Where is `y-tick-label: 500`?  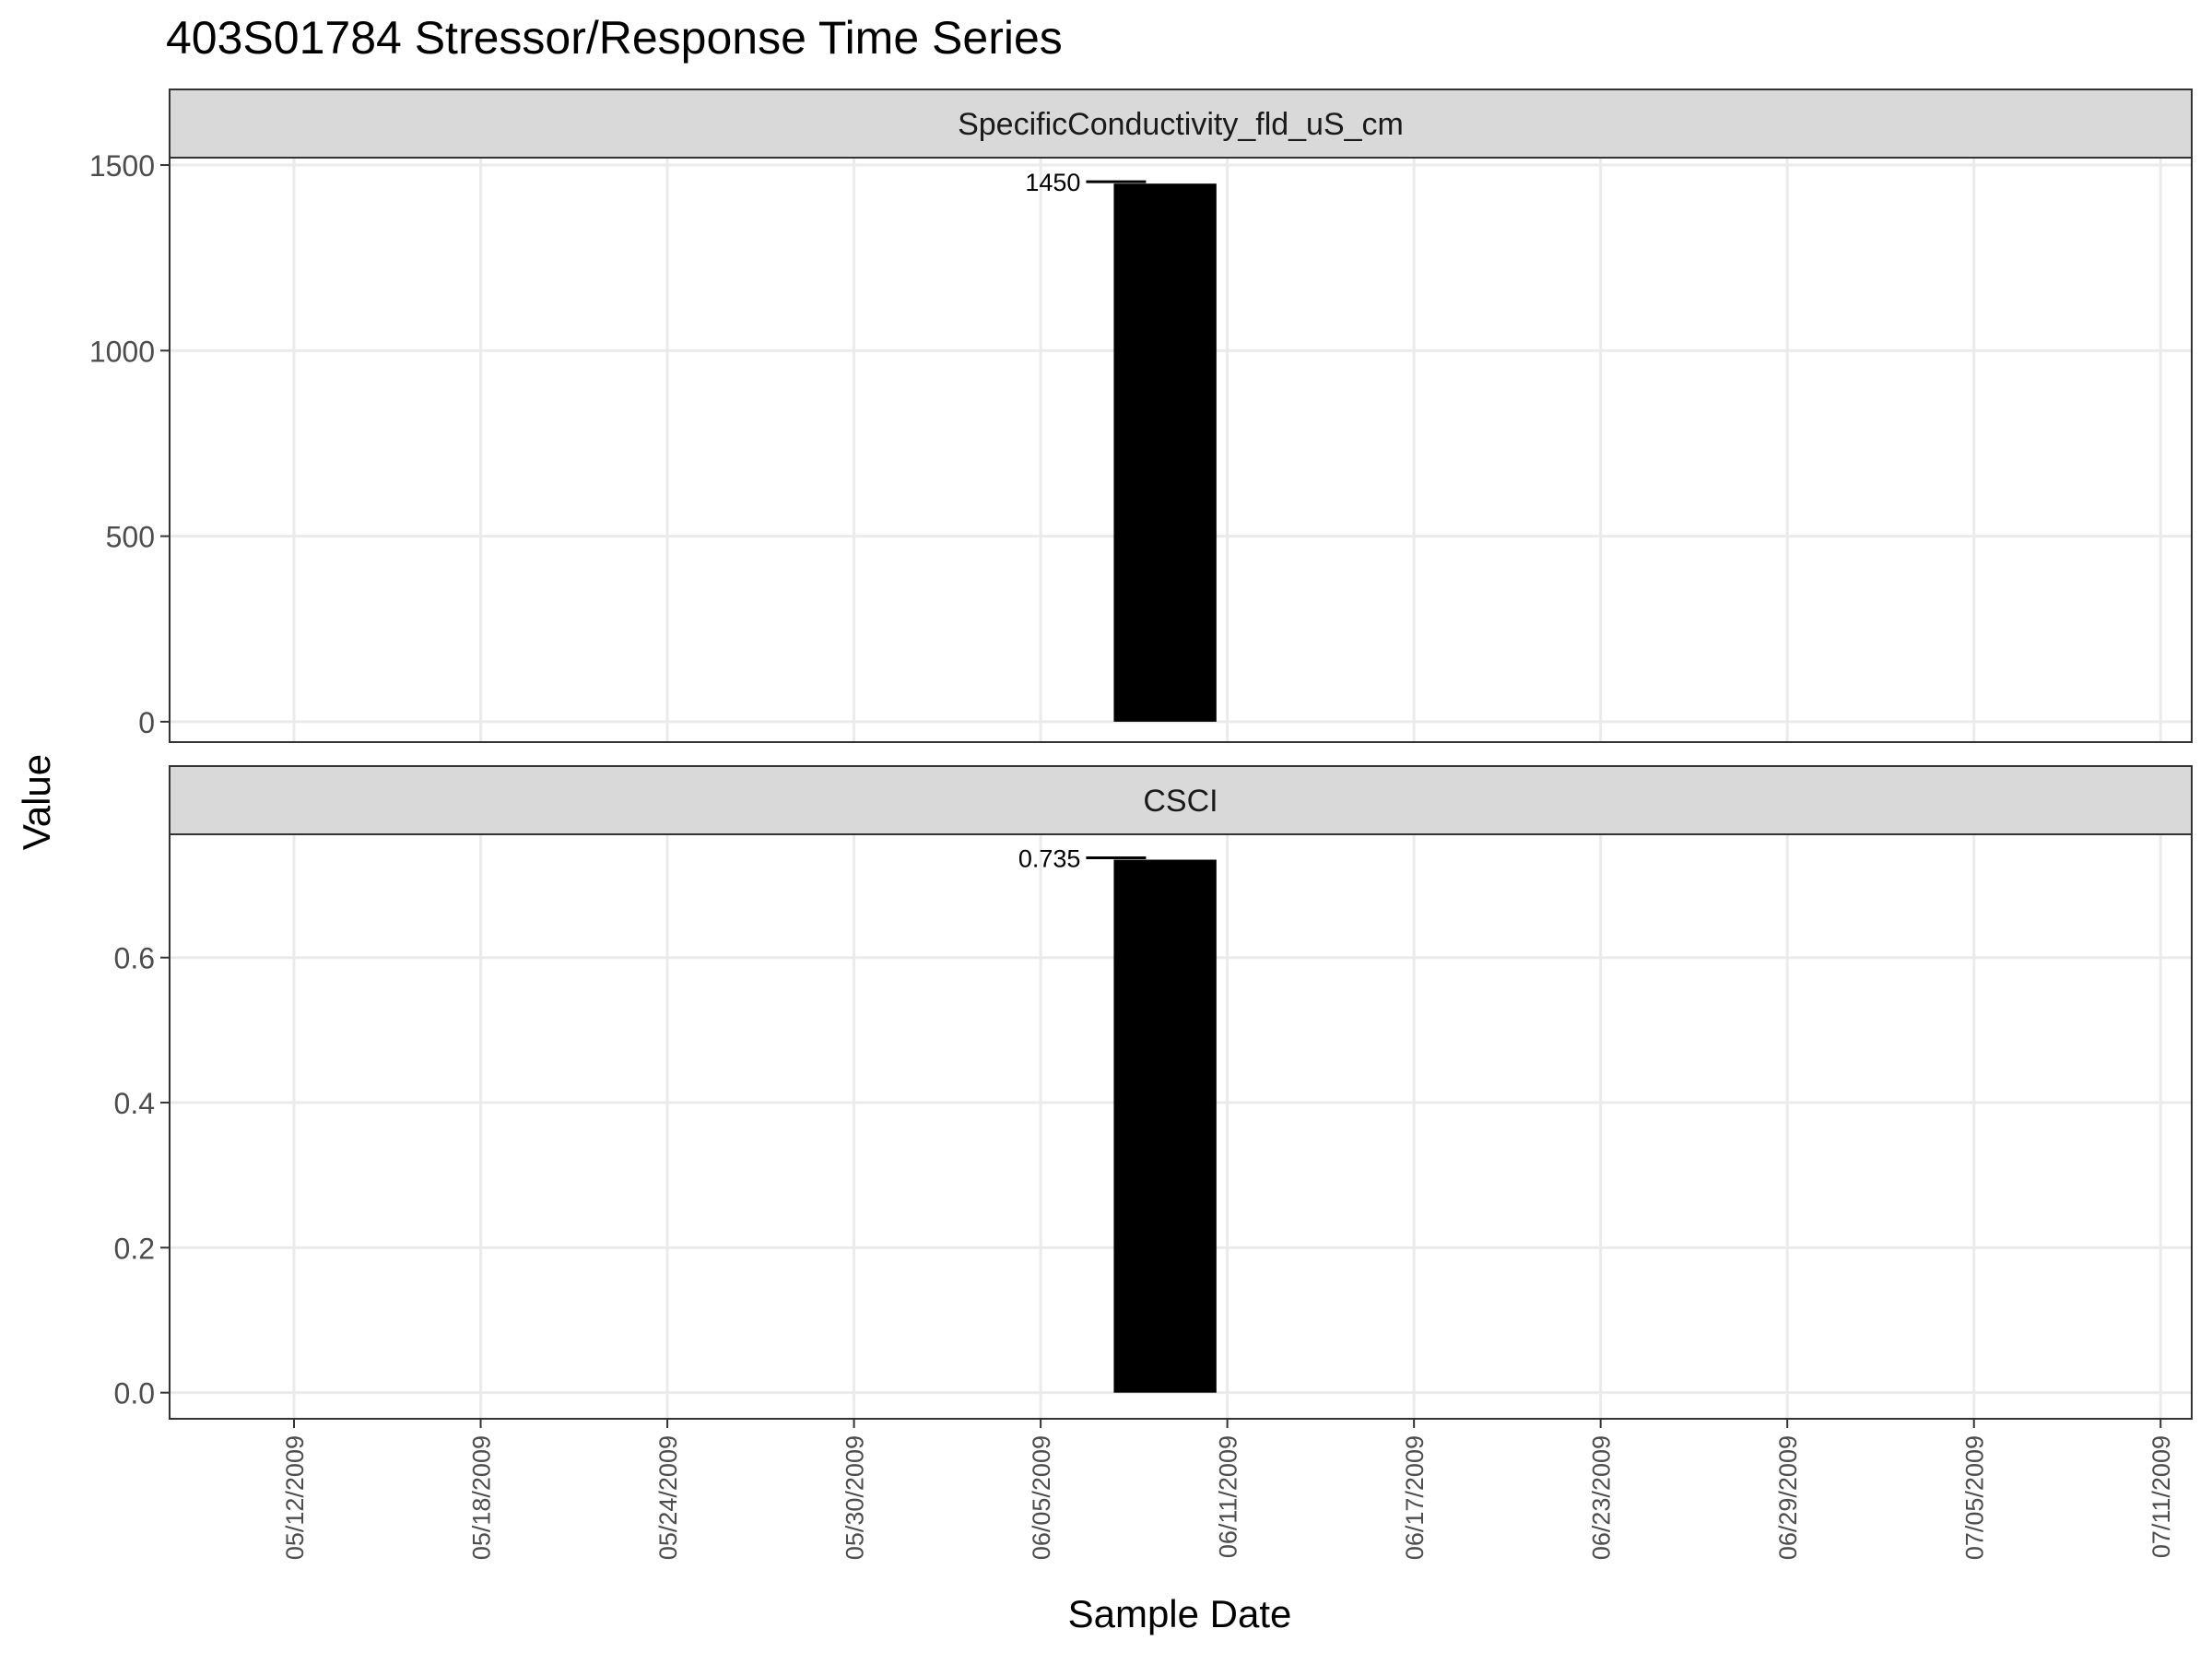 y-tick-label: 500 is located at coordinates (130, 537).